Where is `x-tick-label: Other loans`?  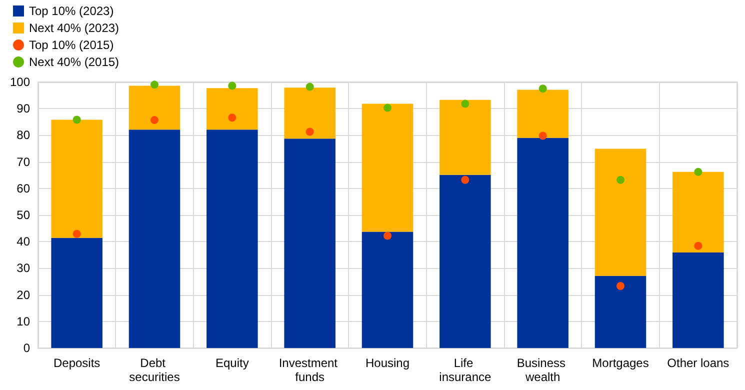
x-tick-label: Other loans is located at coordinates (698, 363).